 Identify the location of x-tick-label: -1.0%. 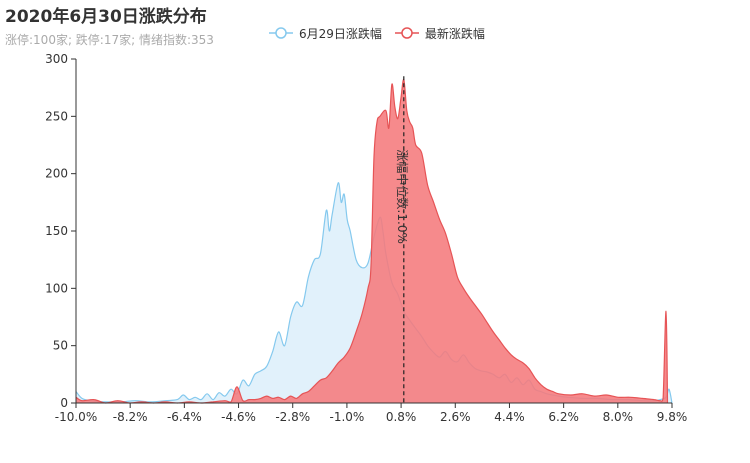
(346, 417).